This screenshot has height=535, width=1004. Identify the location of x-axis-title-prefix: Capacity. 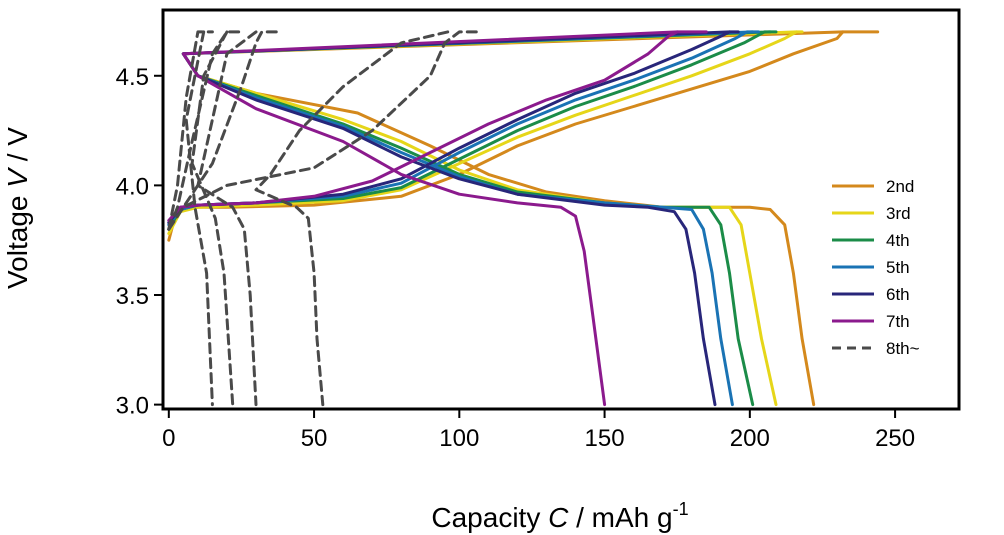
(489, 517).